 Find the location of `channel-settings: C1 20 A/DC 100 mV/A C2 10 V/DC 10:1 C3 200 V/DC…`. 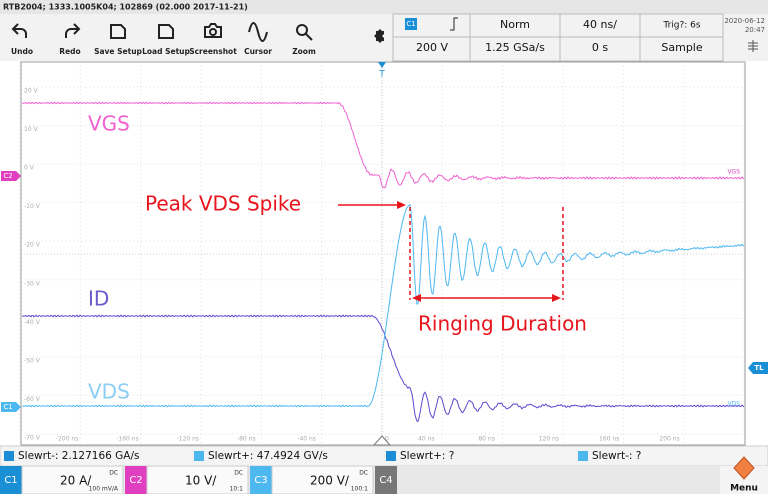

channel-settings: C1 20 A/DC 100 mV/A C2 10 V/DC 10:1 C3 200 V/DC… is located at coordinates (198, 480).